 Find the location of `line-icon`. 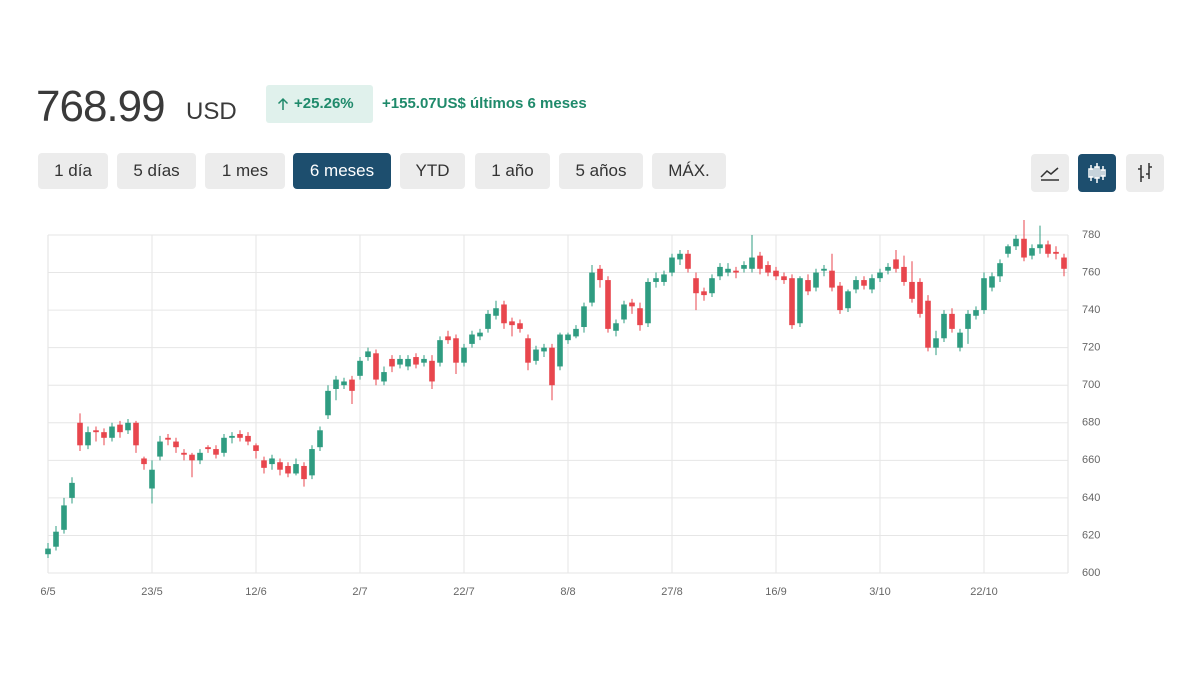

line-icon is located at coordinates (1049, 174).